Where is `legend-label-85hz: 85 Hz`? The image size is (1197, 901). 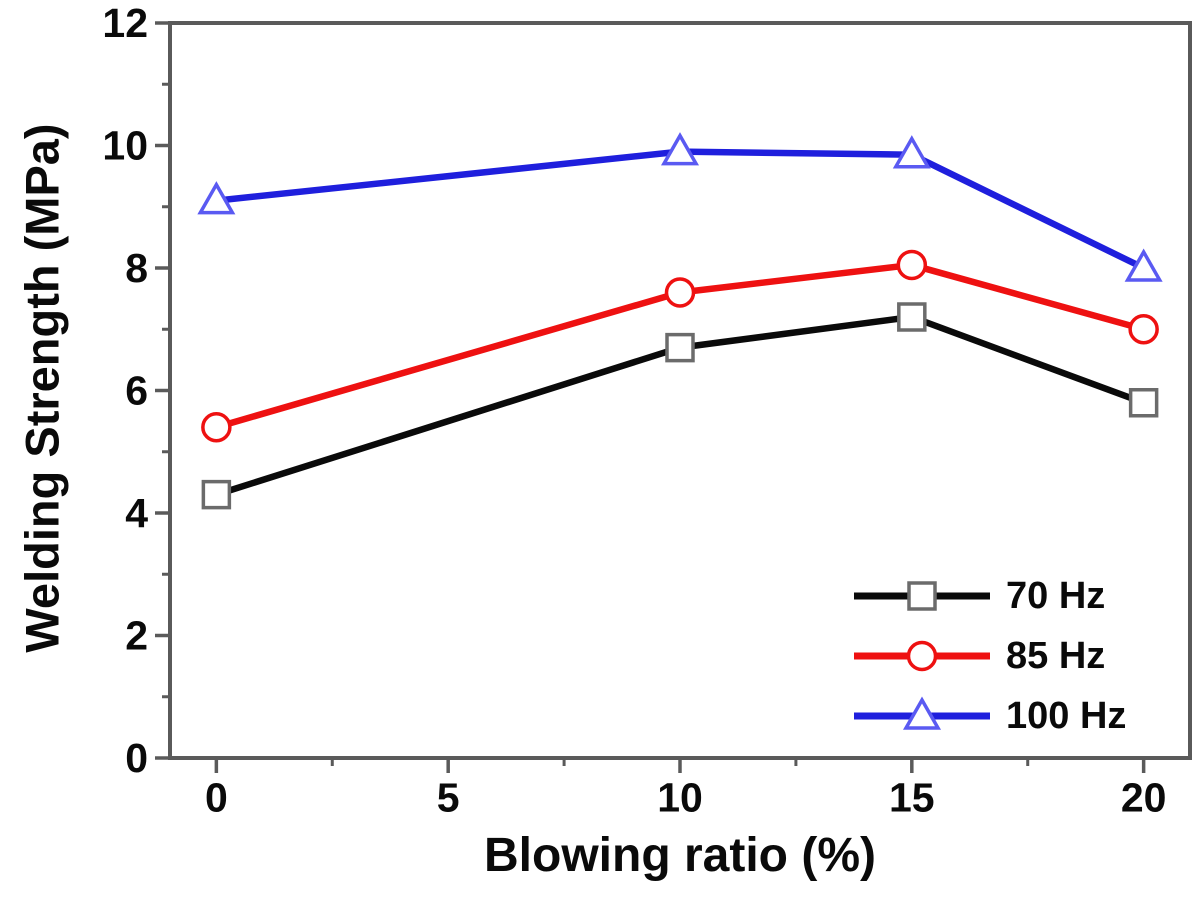
legend-label-85hz: 85 Hz is located at coordinates (1056, 656).